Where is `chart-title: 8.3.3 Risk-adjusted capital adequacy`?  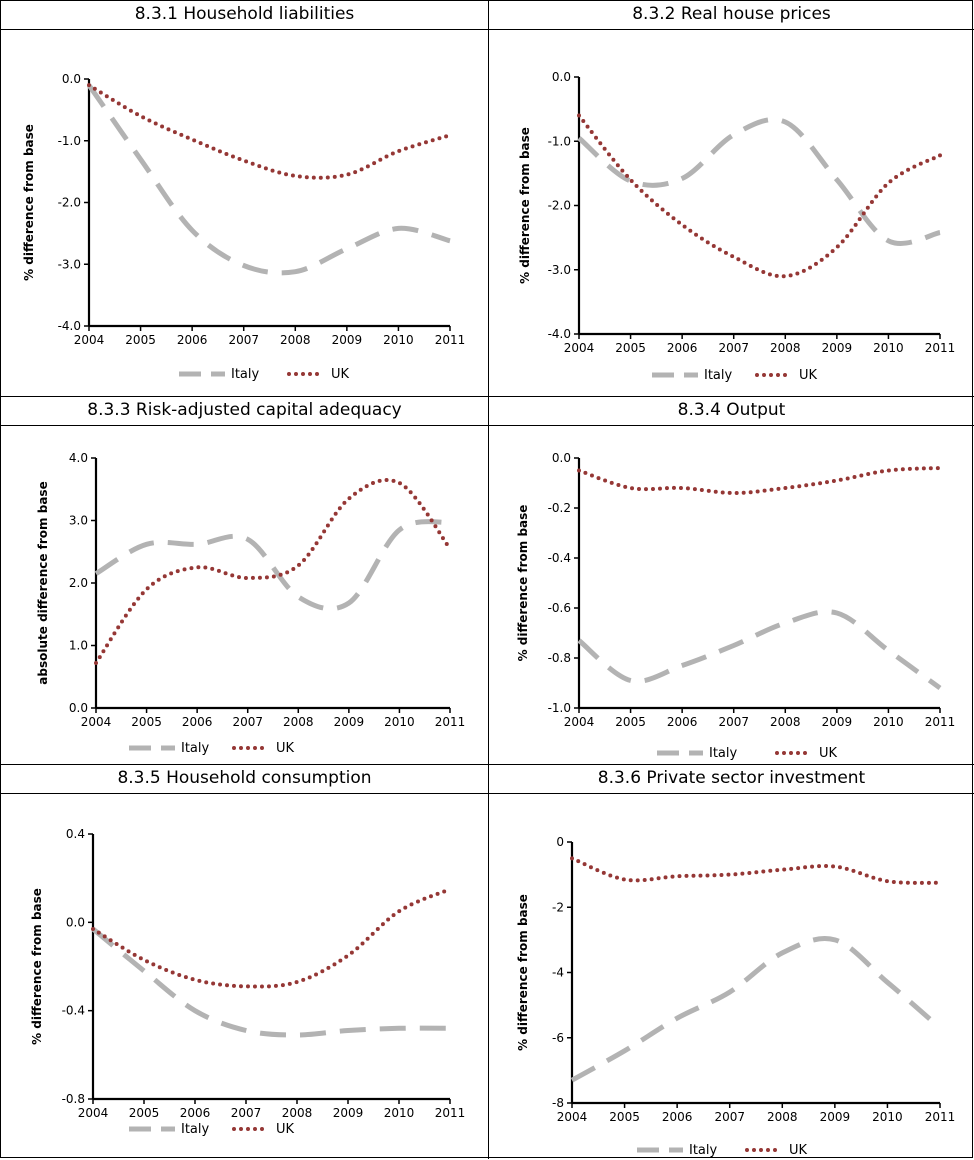
chart-title: 8.3.3 Risk-adjusted capital adequacy is located at coordinates (244, 411).